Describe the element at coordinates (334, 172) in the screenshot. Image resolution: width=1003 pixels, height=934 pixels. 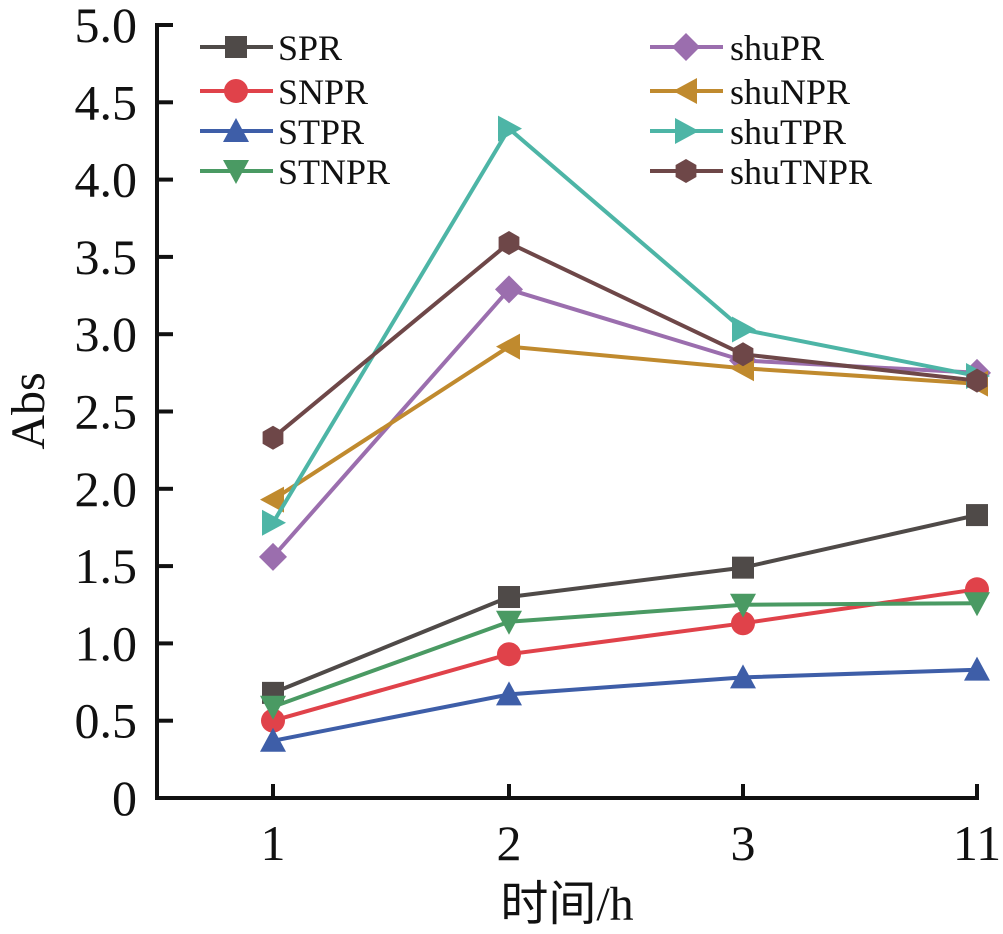
I see `legend-label: STNPR` at that location.